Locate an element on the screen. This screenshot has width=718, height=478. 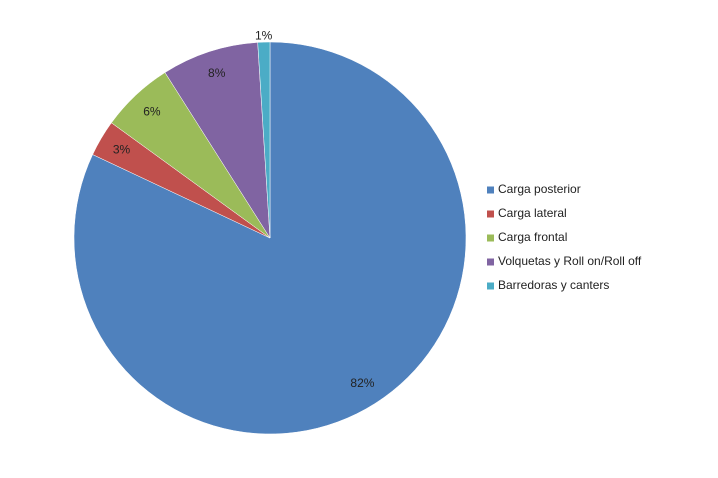
data-label: 1% is located at coordinates (264, 35).